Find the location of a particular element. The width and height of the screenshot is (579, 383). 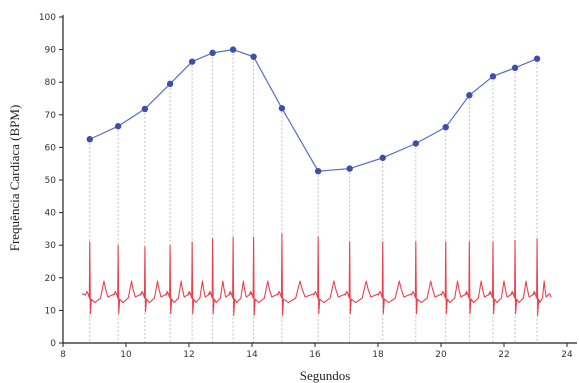

y-tick-label: 90 is located at coordinates (51, 51).